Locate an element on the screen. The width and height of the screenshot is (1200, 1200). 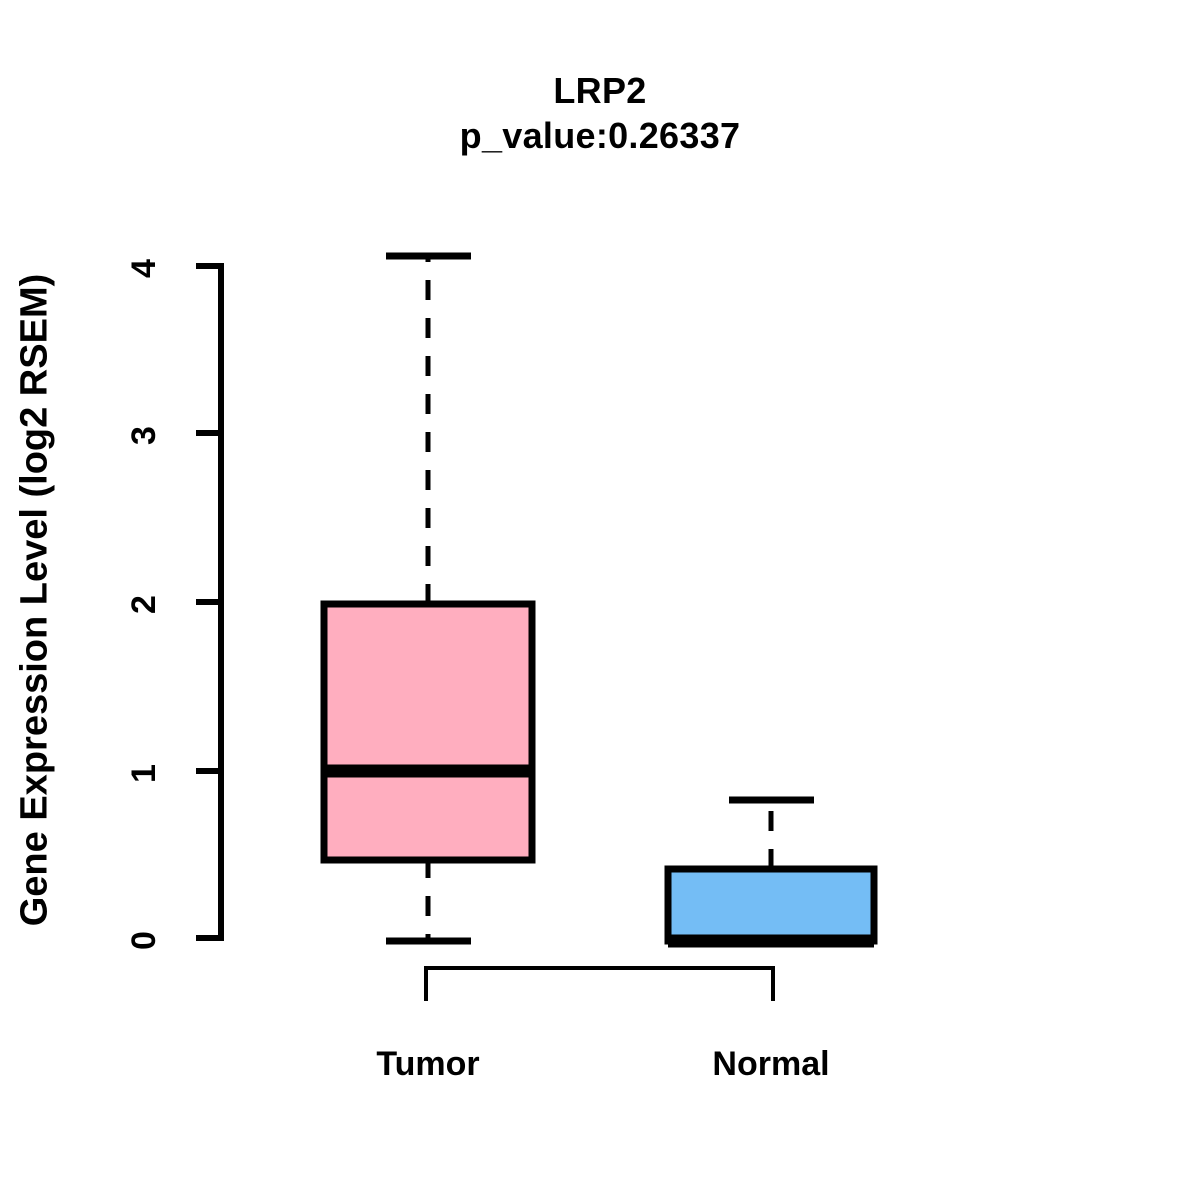
y-tick-label-2: 2 is located at coordinates (144, 604).